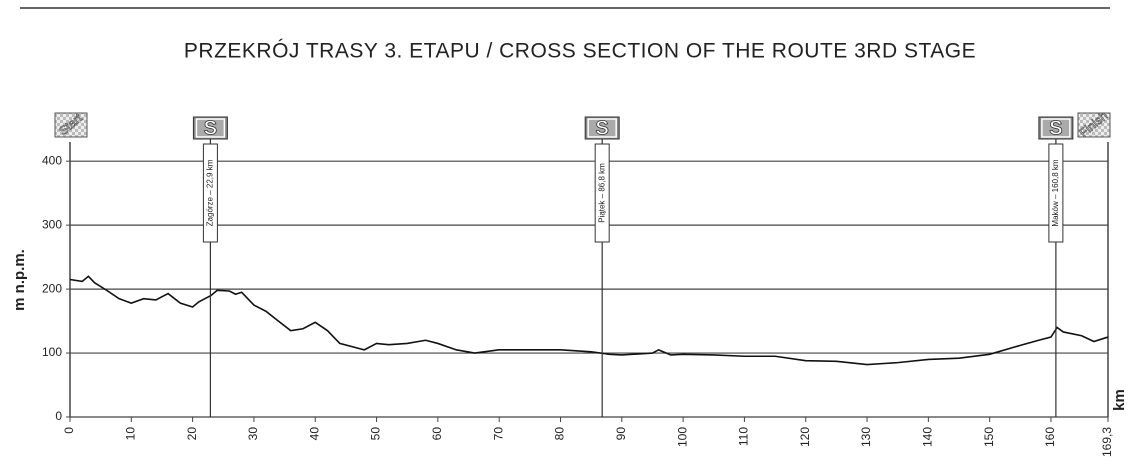 This screenshot has height=470, width=1130. What do you see at coordinates (866, 437) in the screenshot?
I see `x-tick-label: 130` at bounding box center [866, 437].